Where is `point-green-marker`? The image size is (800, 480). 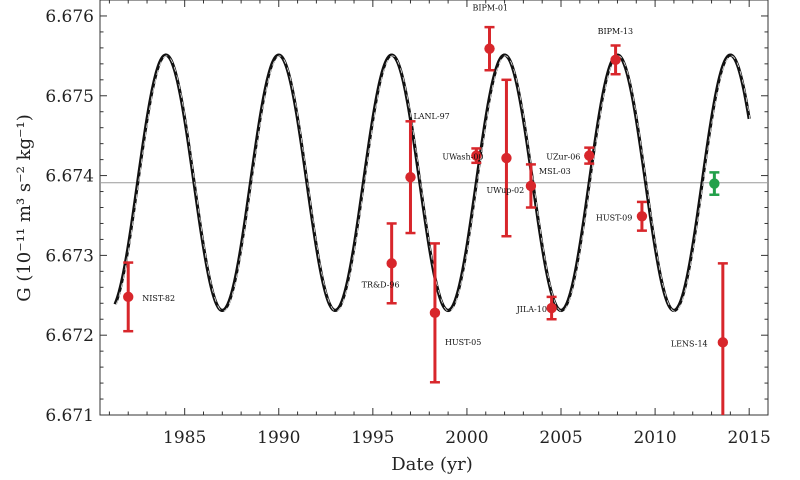
point-green-marker is located at coordinates (714, 183).